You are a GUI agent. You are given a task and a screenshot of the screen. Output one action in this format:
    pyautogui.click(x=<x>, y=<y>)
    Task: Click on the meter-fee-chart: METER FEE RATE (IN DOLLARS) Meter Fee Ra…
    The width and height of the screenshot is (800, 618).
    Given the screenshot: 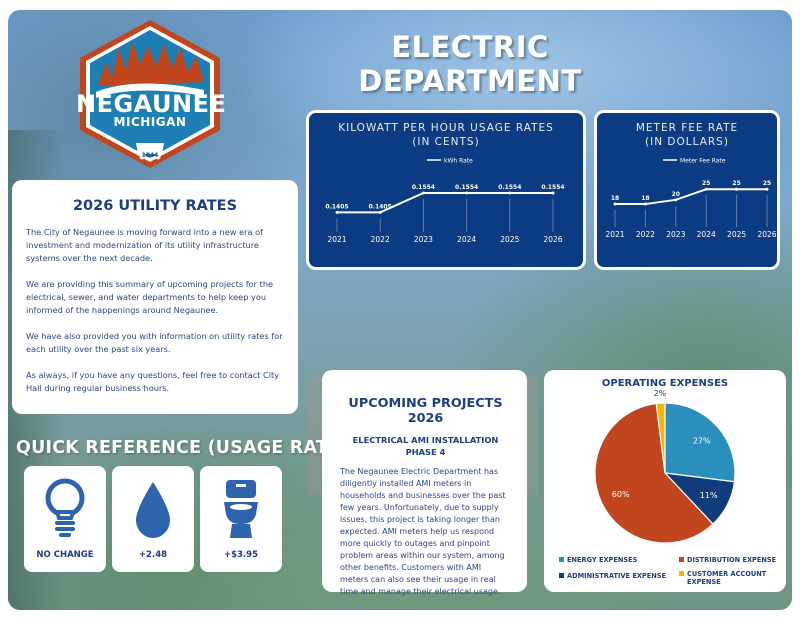 What is the action you would take?
    pyautogui.click(x=687, y=190)
    